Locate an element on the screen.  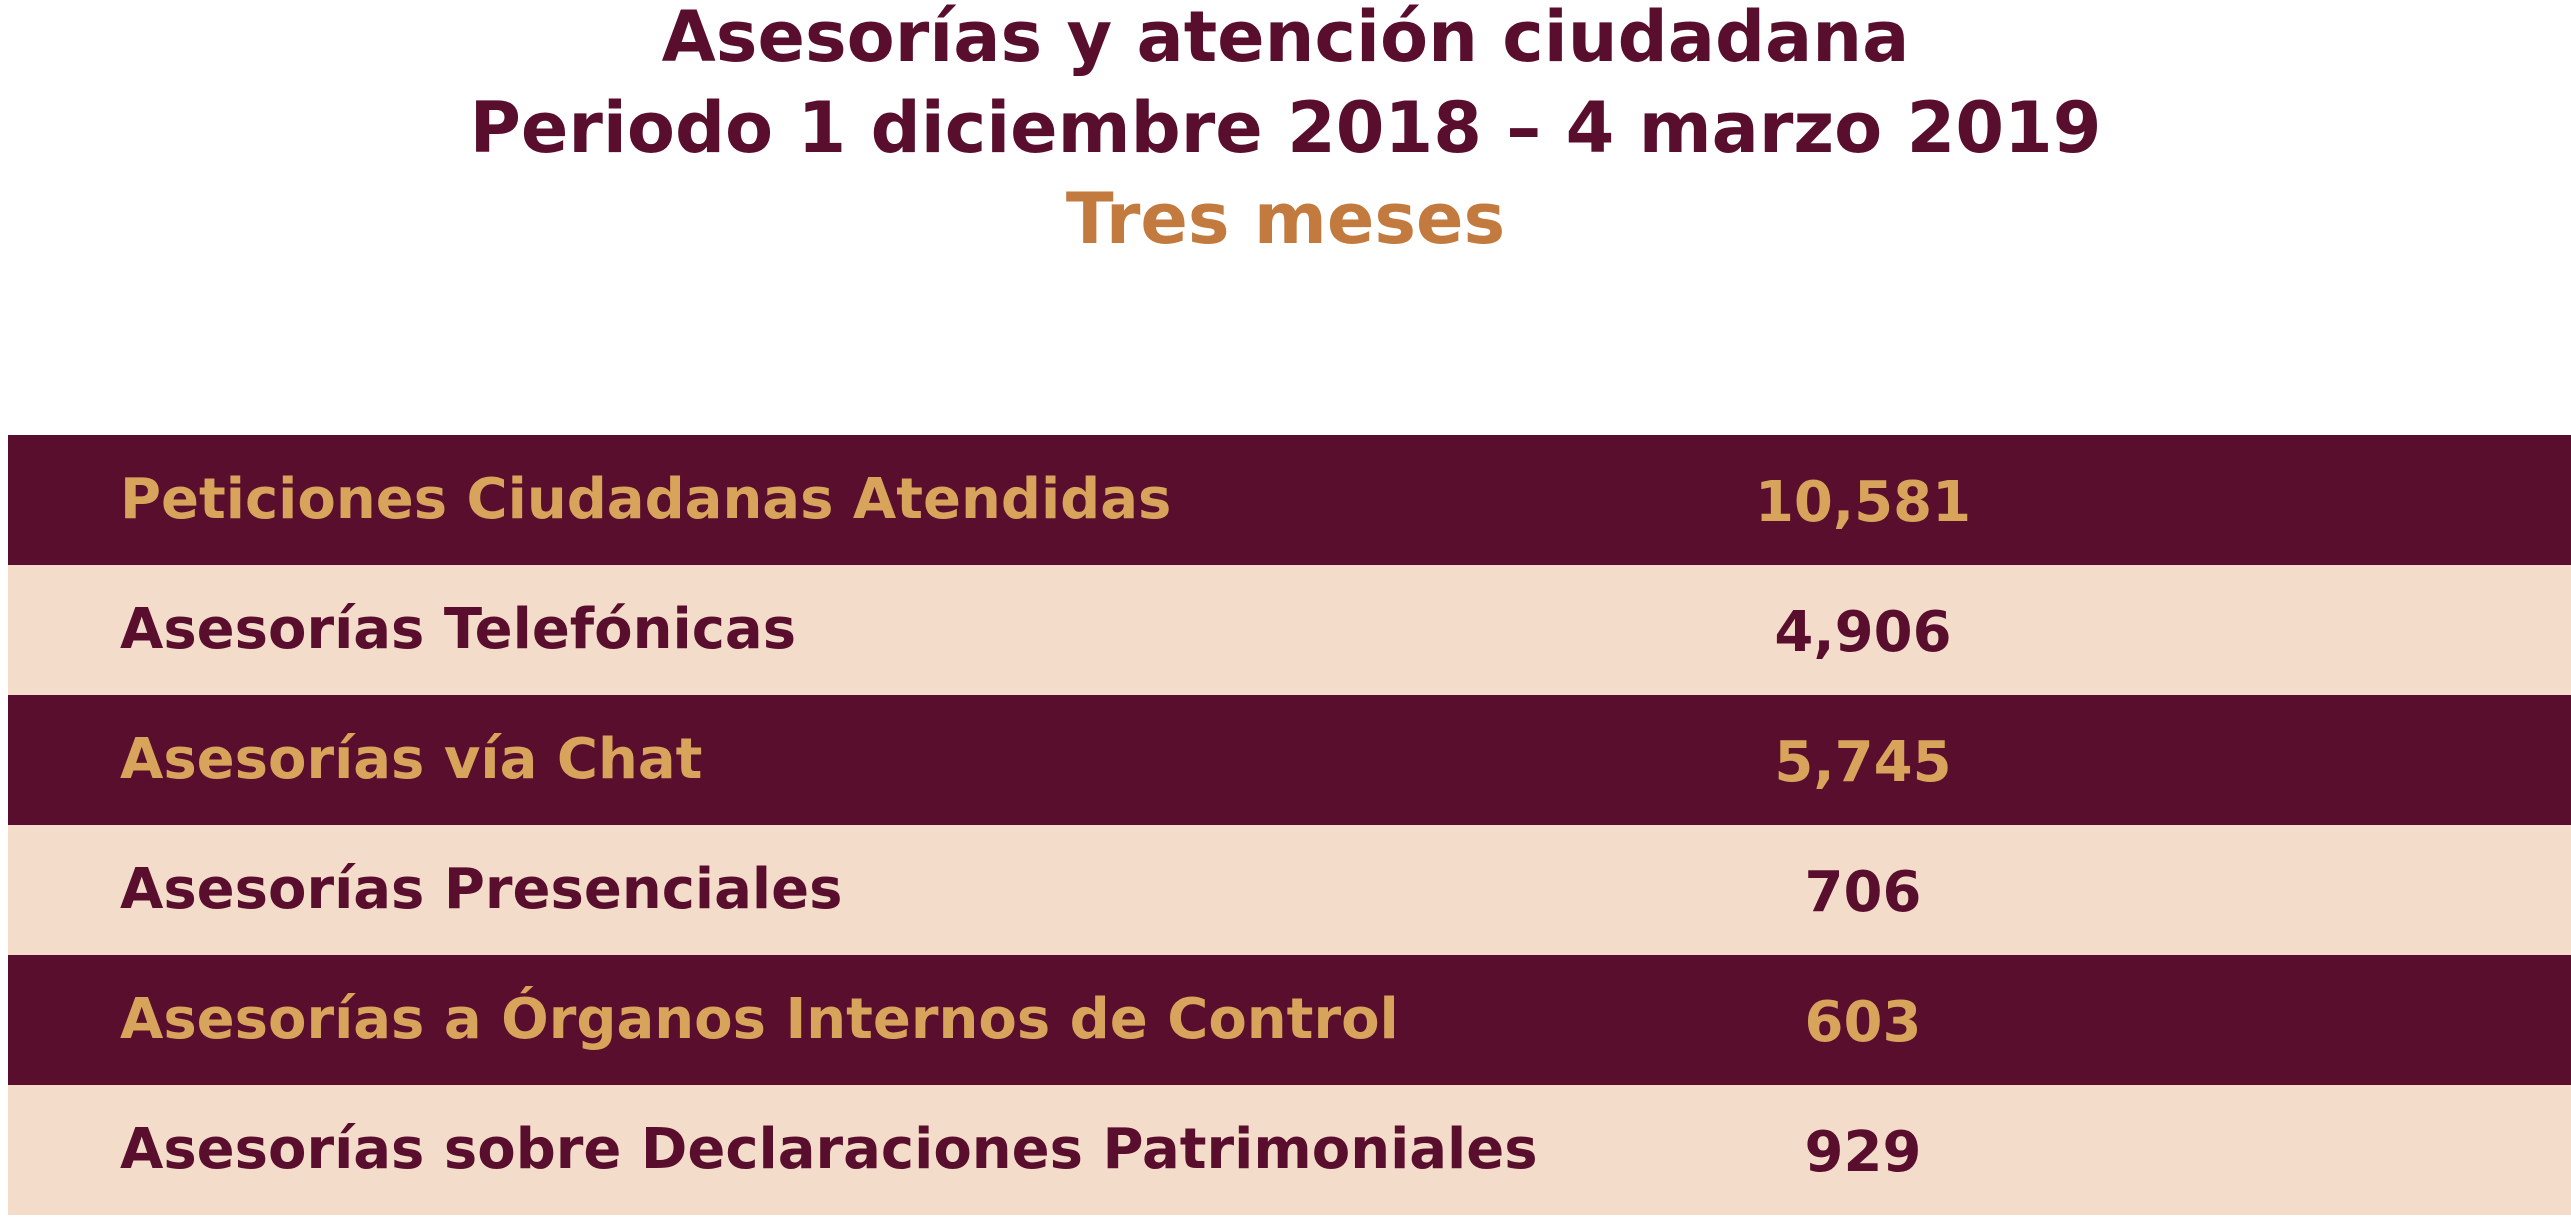
row-value: 4,906 is located at coordinates (1863, 632).